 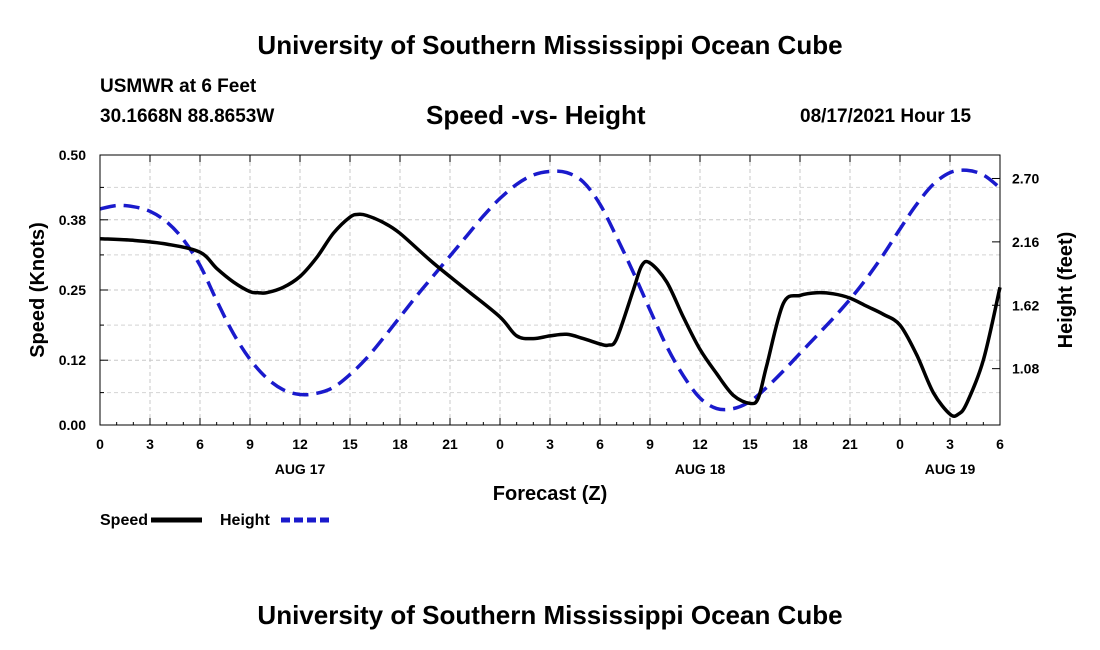 What do you see at coordinates (1025, 242) in the screenshot?
I see `y2-tick-label: 2.16` at bounding box center [1025, 242].